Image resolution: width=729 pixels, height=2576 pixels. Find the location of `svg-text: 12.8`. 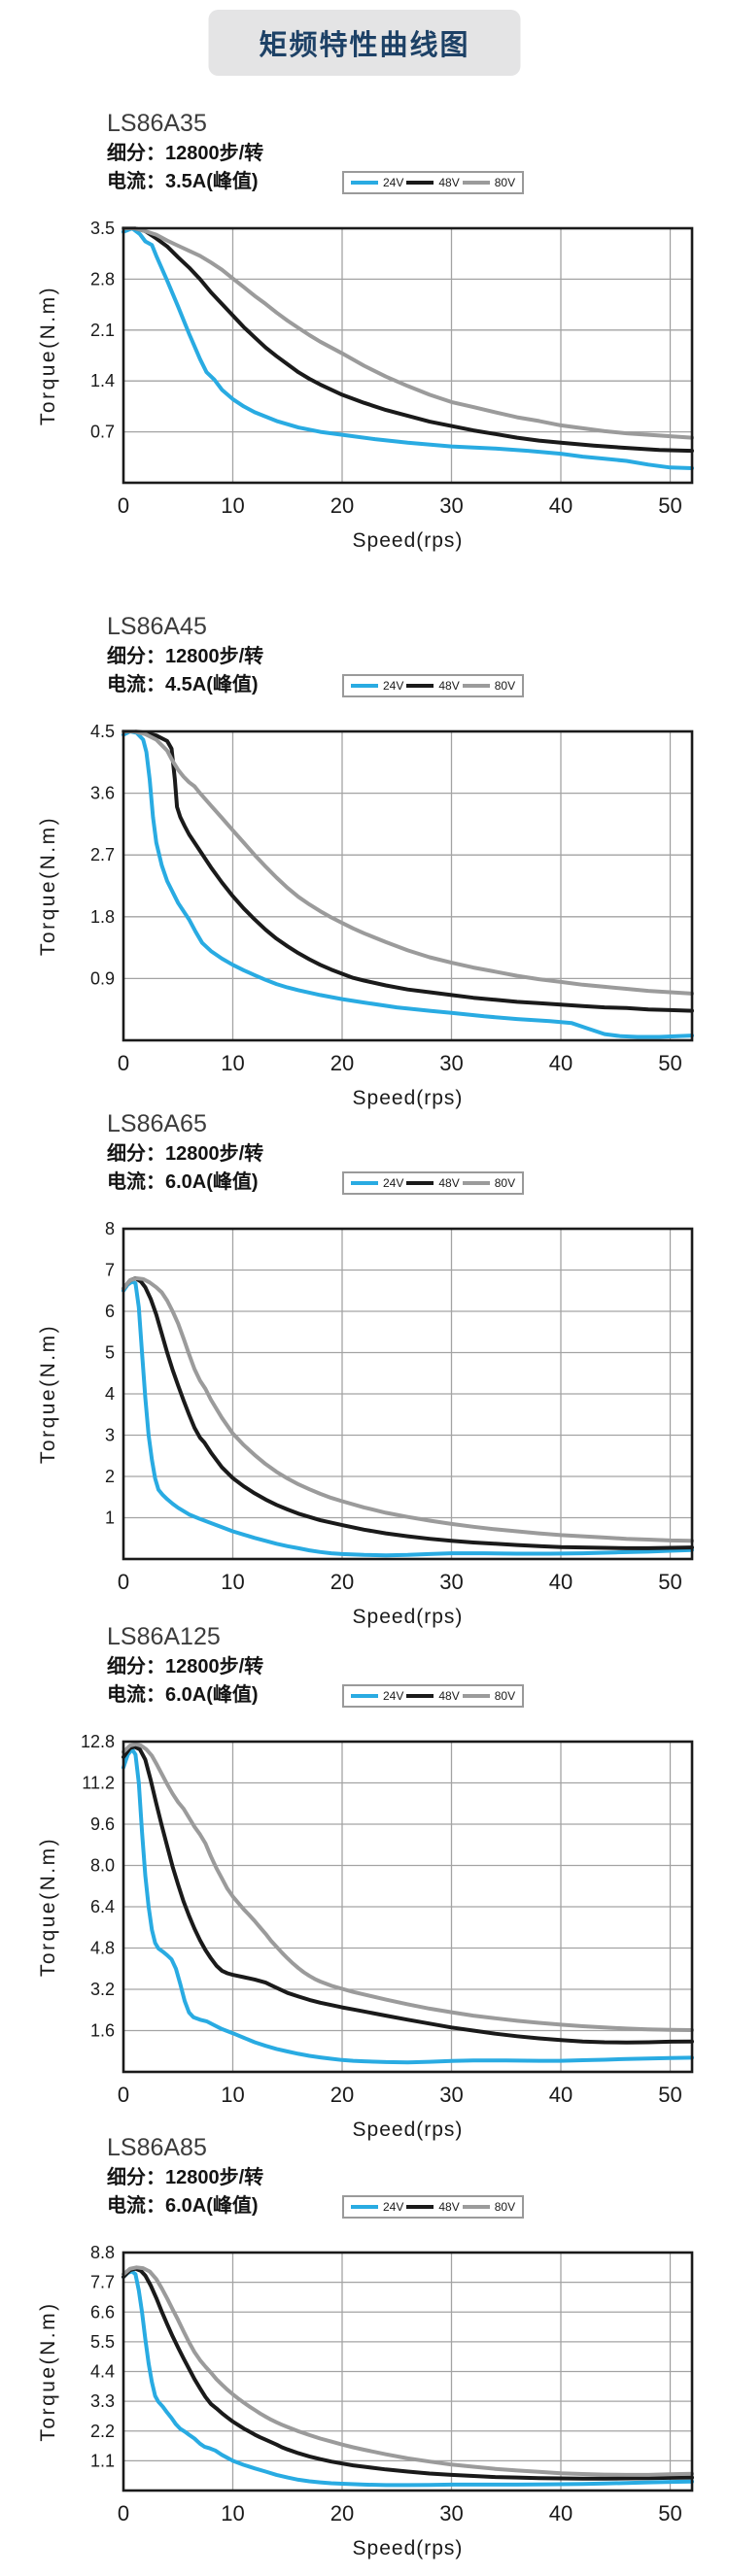

svg-text: 12.8 is located at coordinates (98, 1741).